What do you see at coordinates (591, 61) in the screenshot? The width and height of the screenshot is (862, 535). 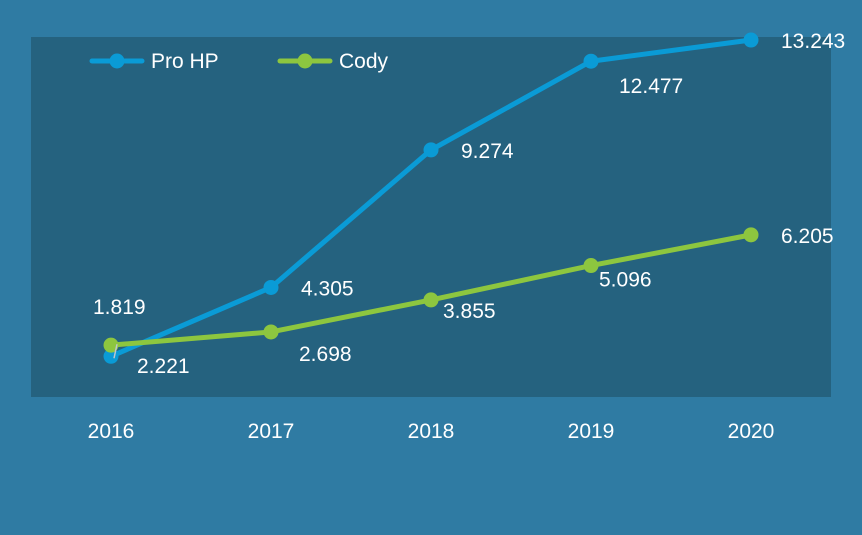 I see `data-point-pro-hp-2019` at bounding box center [591, 61].